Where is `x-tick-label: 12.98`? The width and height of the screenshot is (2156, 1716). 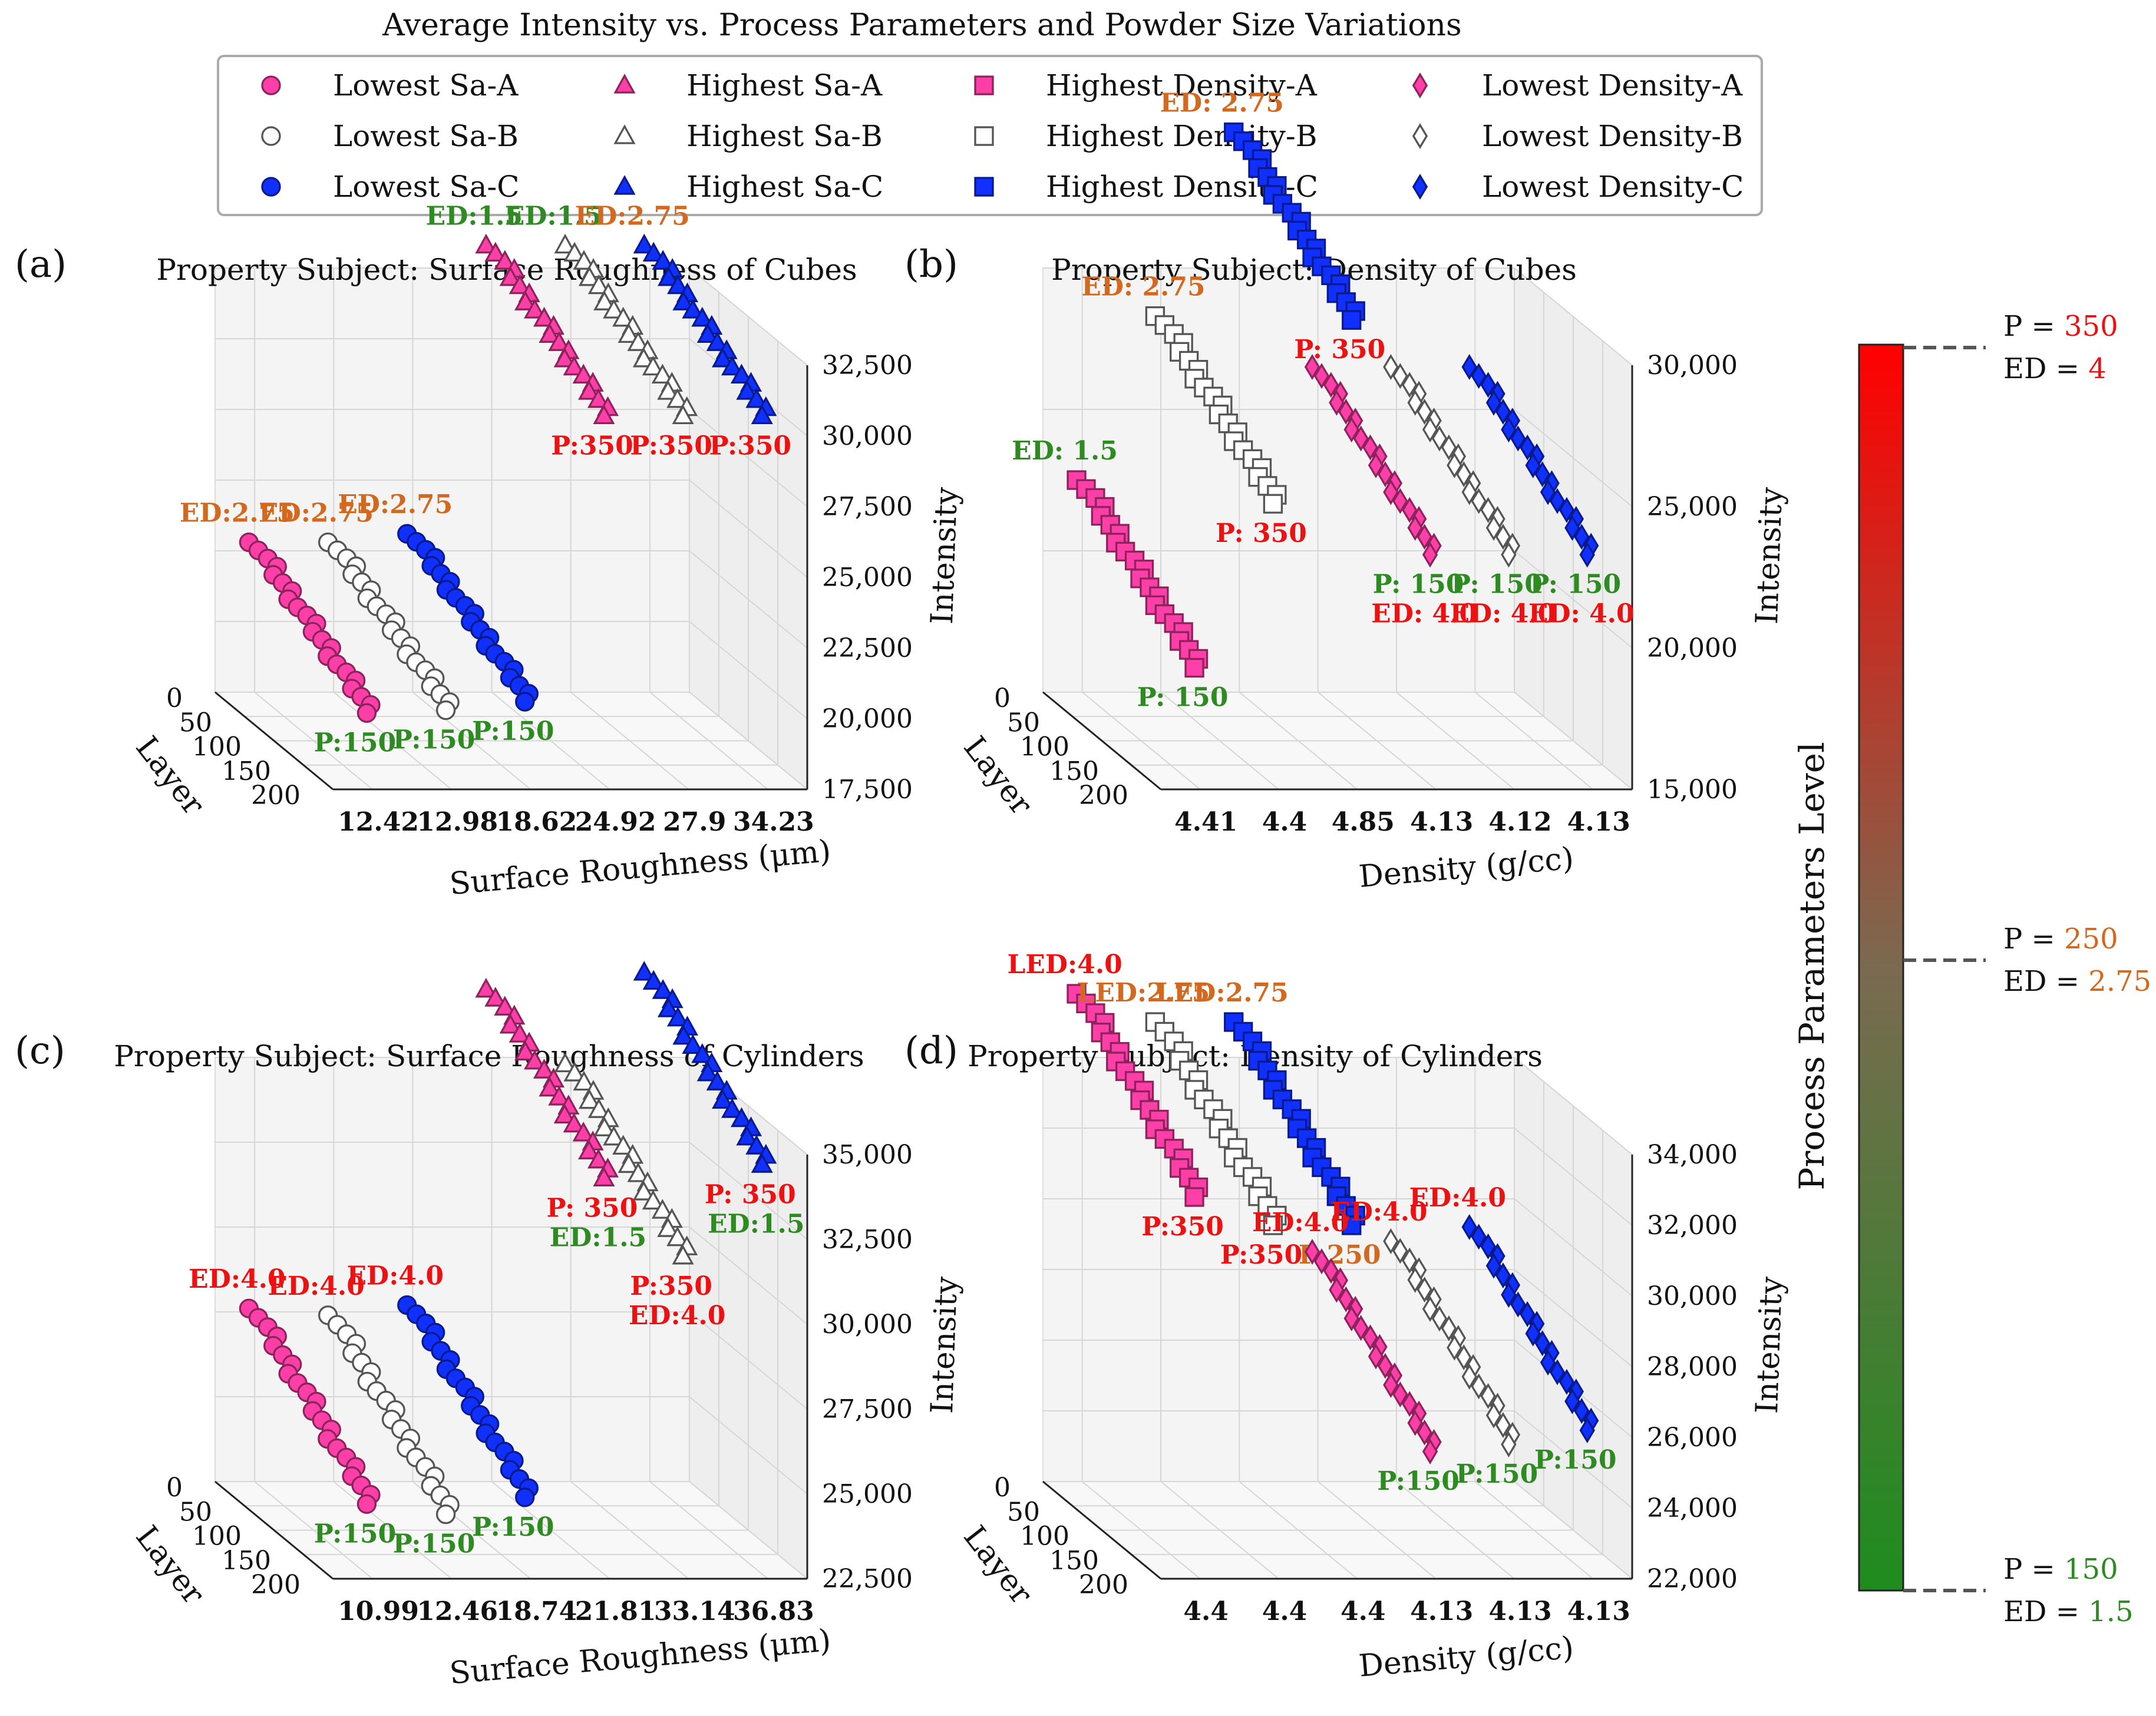
x-tick-label: 12.98 is located at coordinates (457, 822).